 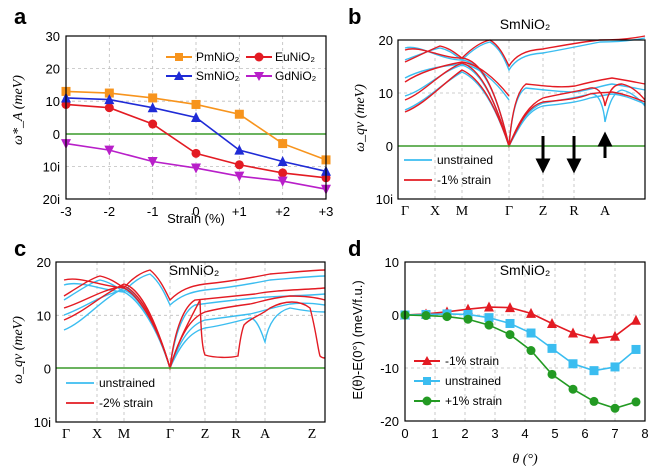 What do you see at coordinates (392, 262) in the screenshot?
I see `panel-d-ytick: 10` at bounding box center [392, 262].